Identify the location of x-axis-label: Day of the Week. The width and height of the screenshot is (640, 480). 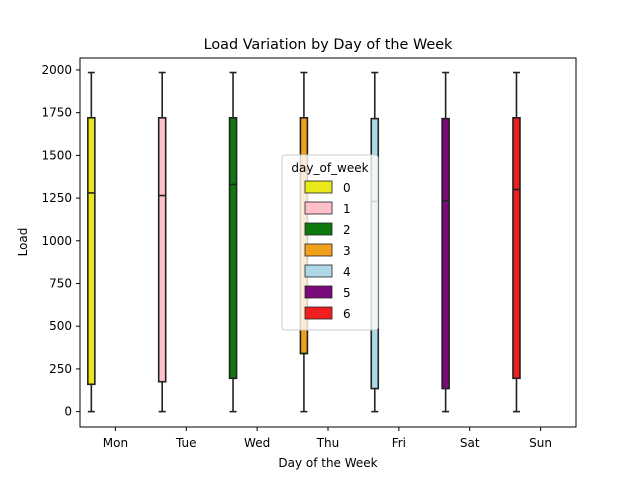
(327, 463).